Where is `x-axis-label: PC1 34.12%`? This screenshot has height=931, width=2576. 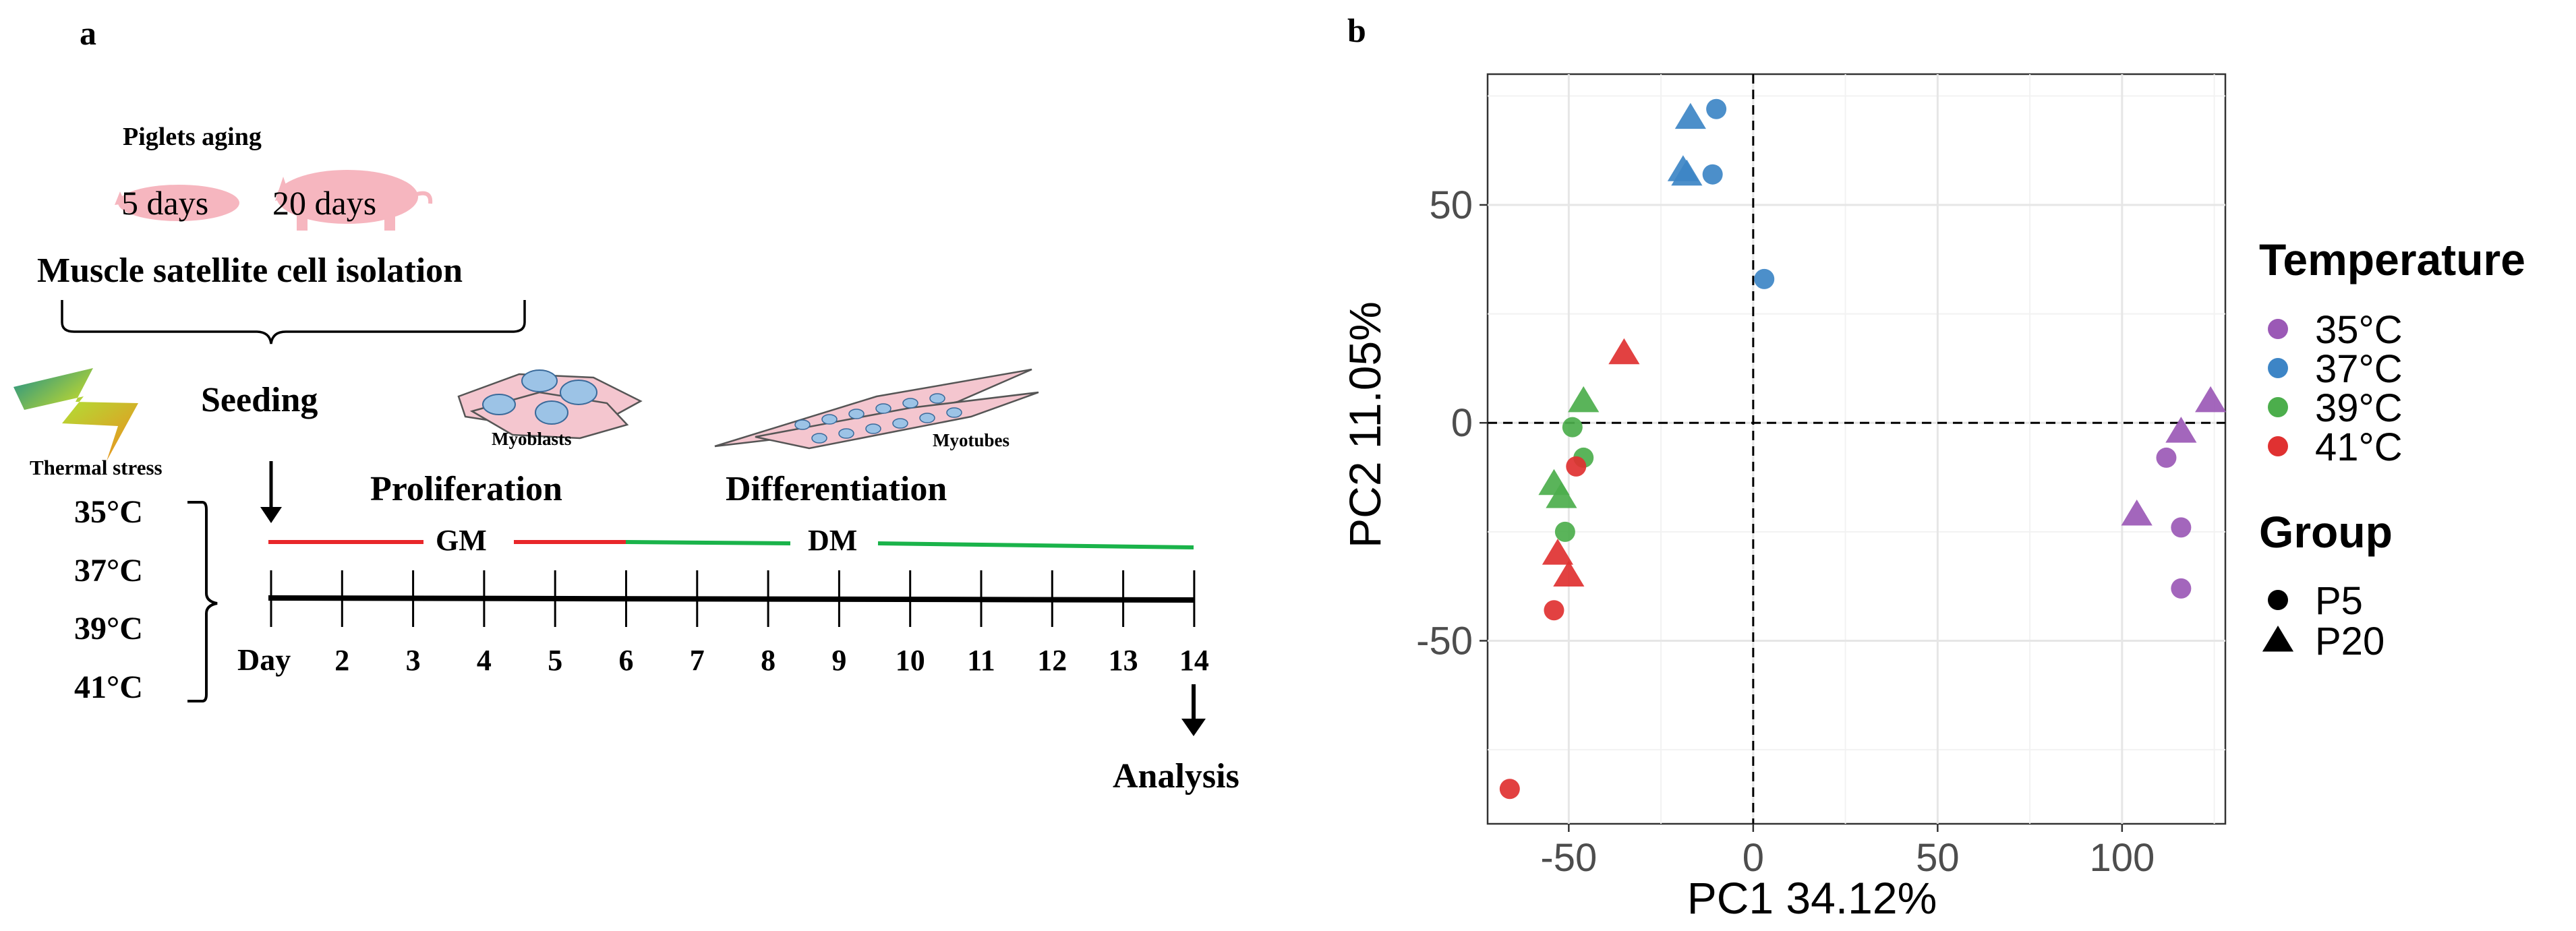
x-axis-label: PC1 34.12% is located at coordinates (1812, 898).